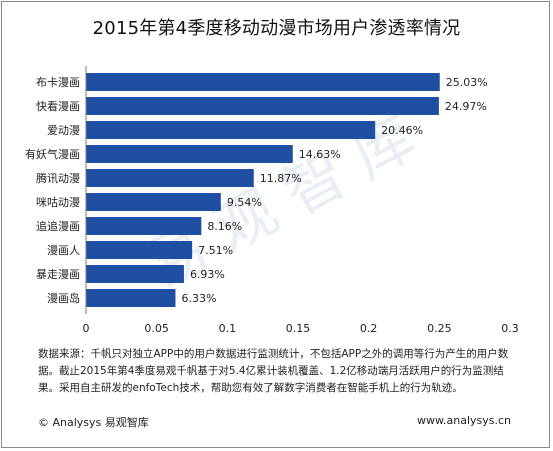  What do you see at coordinates (58, 226) in the screenshot?
I see `category-label: 追追漫画` at bounding box center [58, 226].